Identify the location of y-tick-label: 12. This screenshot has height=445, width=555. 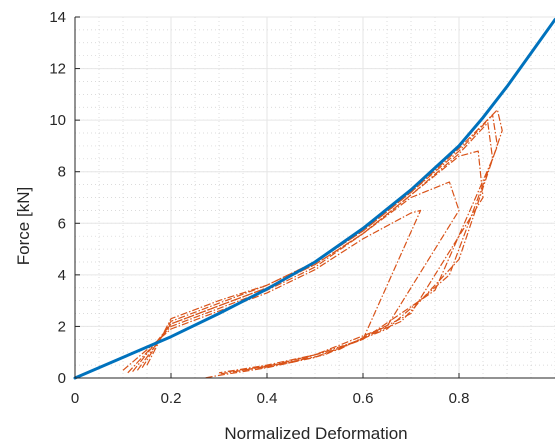
(57, 69).